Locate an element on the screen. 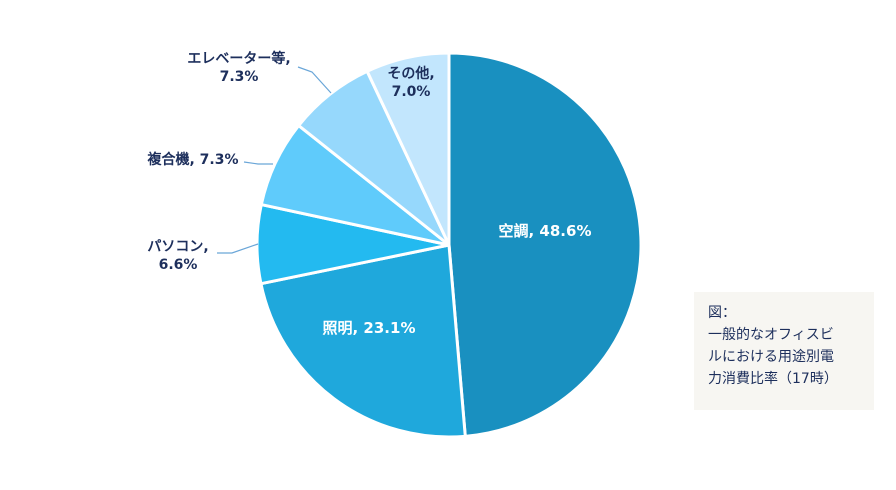 The width and height of the screenshot is (896, 490). slice-label-3: パソコン, 6.6% is located at coordinates (177, 256).